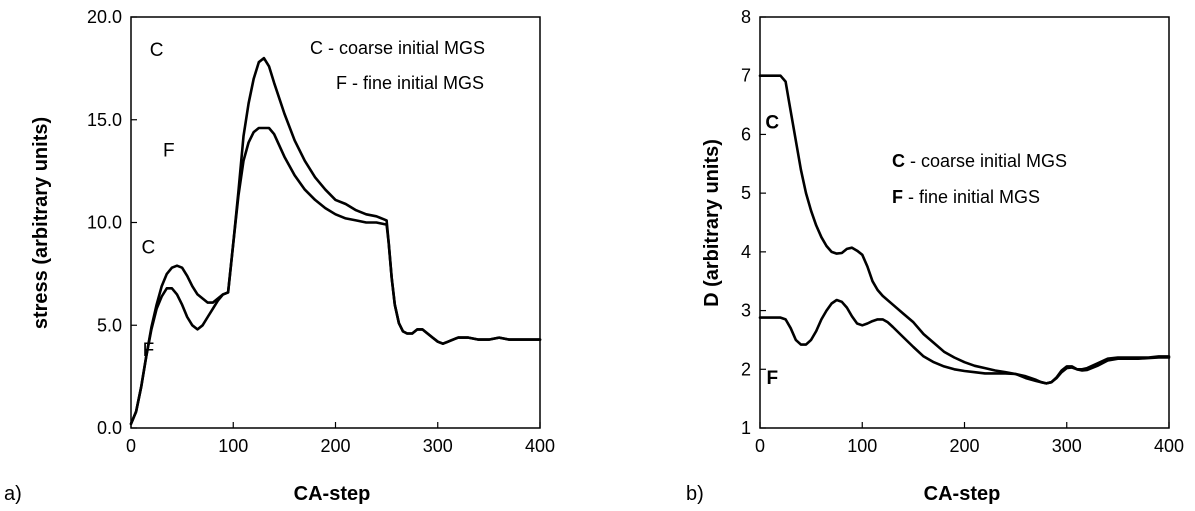 Image resolution: width=1195 pixels, height=511 pixels. What do you see at coordinates (772, 251) in the screenshot?
I see `curve-labels: CF` at bounding box center [772, 251].